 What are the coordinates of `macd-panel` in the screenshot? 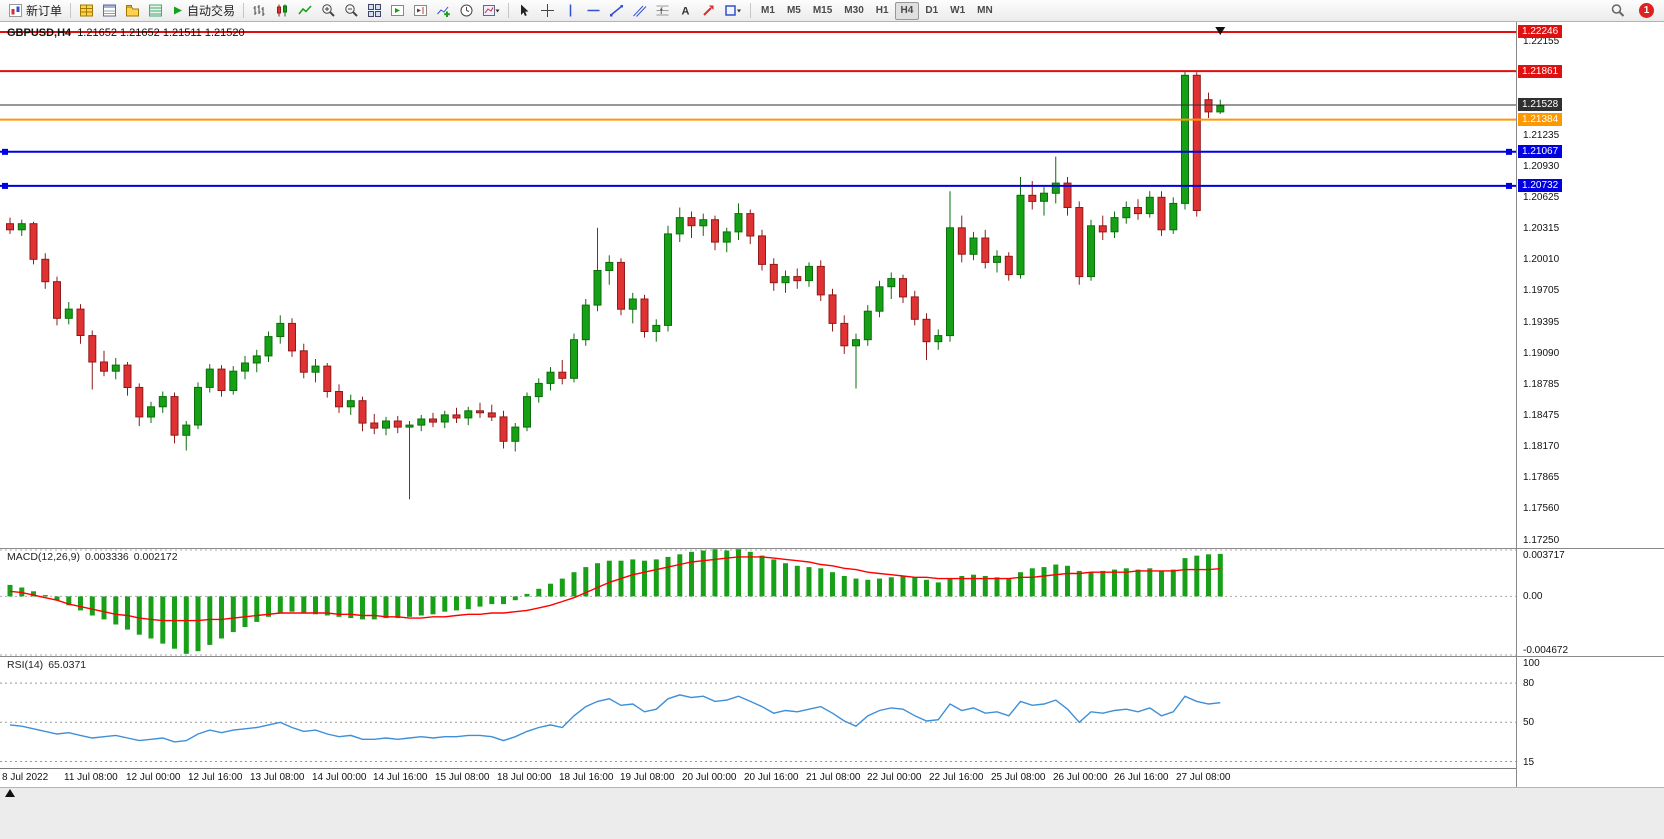 It's located at (758, 602).